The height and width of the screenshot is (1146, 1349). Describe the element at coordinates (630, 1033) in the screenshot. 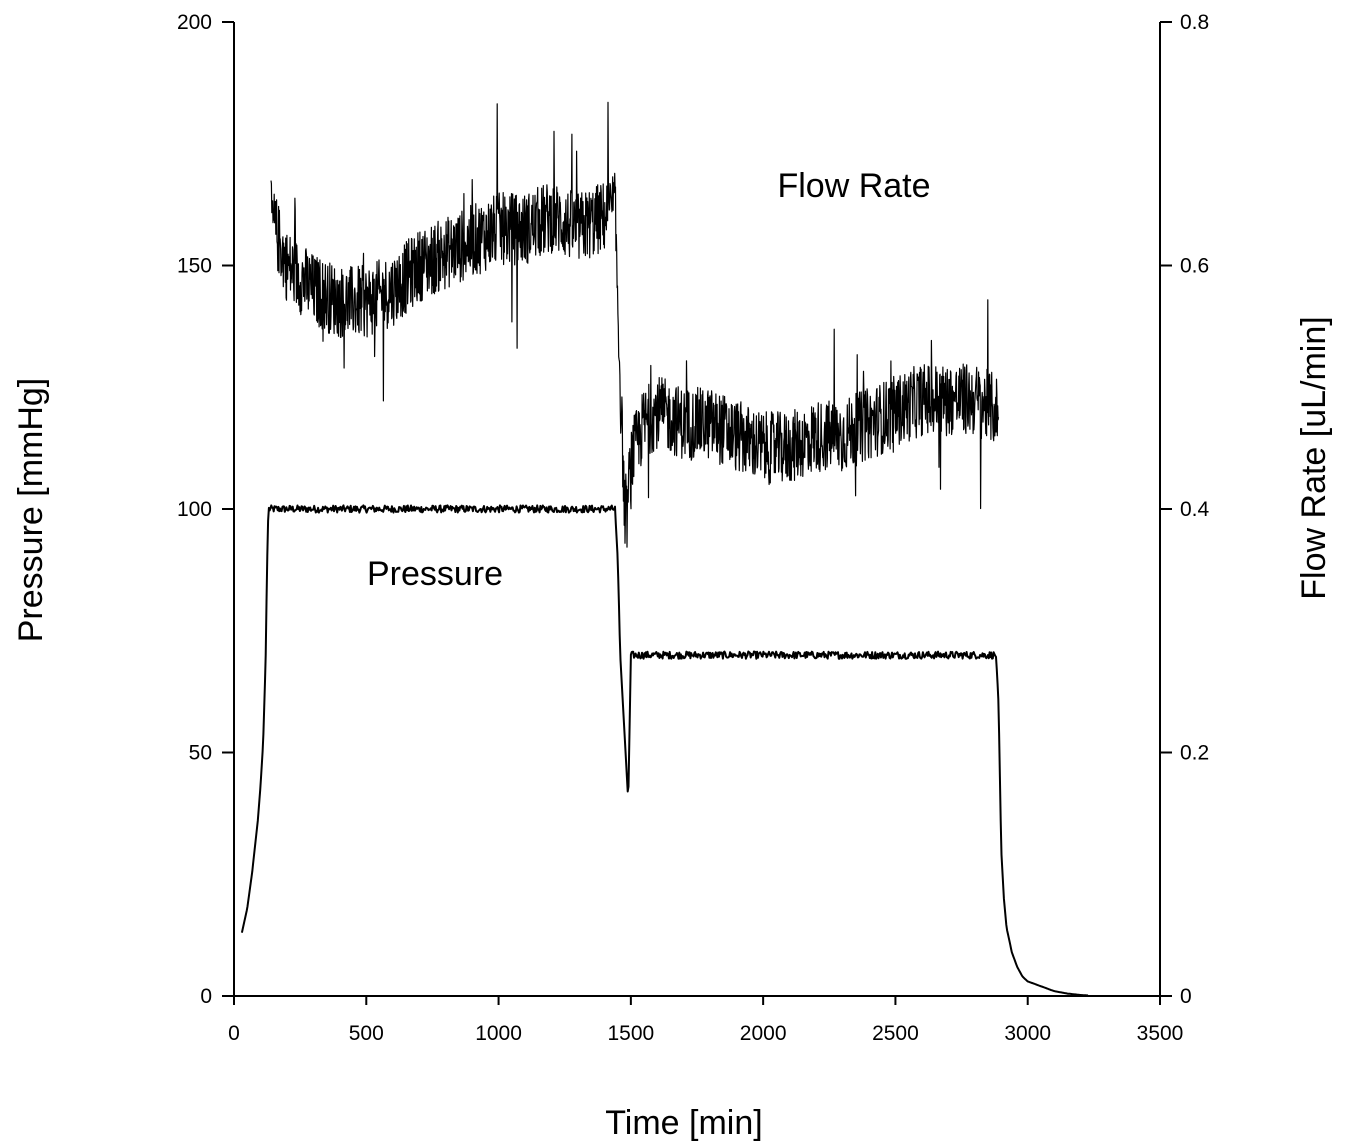

I see `x-tick-label: 1500` at that location.